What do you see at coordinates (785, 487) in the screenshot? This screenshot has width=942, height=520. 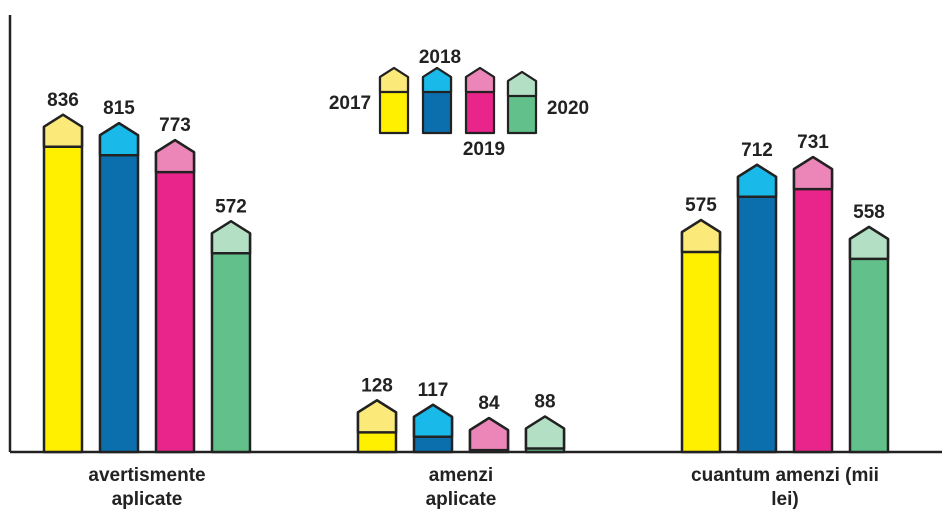 I see `x-tick-label: cuantum amenzi (mii lei)` at bounding box center [785, 487].